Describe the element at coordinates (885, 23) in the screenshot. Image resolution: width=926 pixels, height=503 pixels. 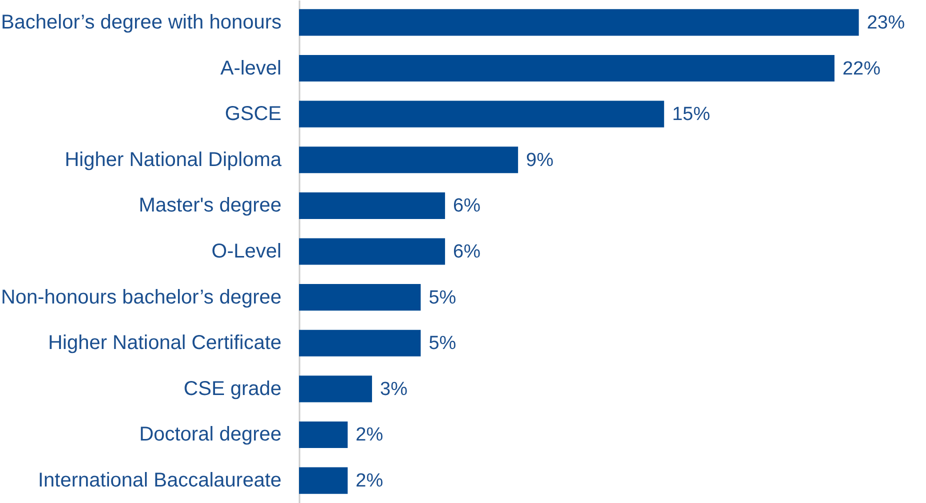
I see `data-label: 23%` at that location.